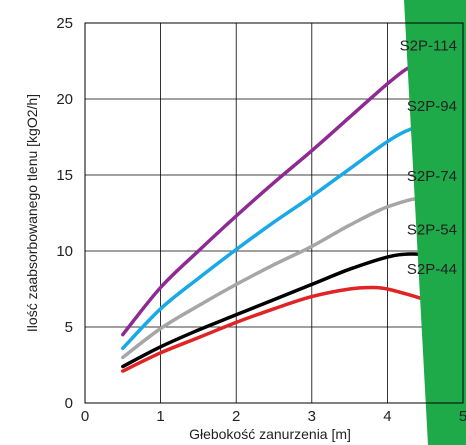  What do you see at coordinates (270, 434) in the screenshot?
I see `x-axis-title: Głebokość zanurzenia [m]` at bounding box center [270, 434].